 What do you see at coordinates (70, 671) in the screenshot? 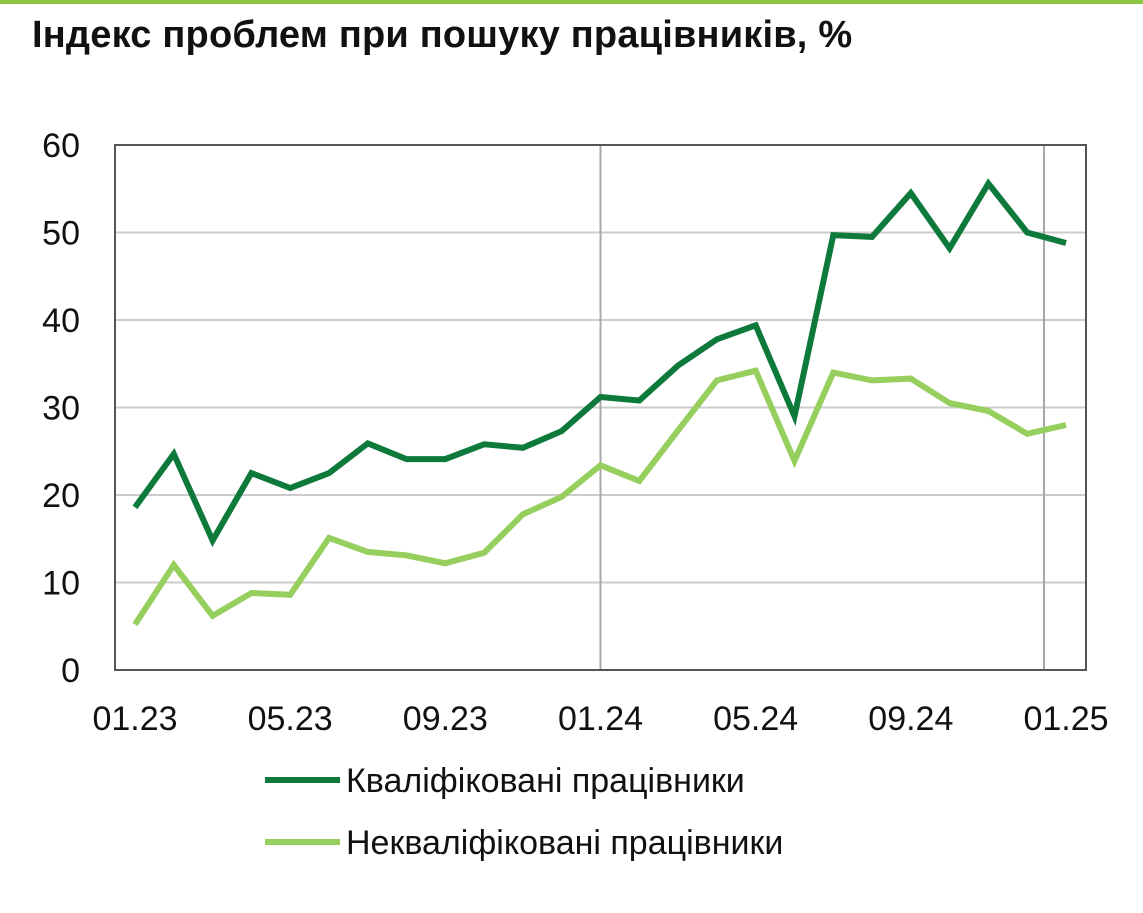
I see `y-tick-label: 0` at bounding box center [70, 671].